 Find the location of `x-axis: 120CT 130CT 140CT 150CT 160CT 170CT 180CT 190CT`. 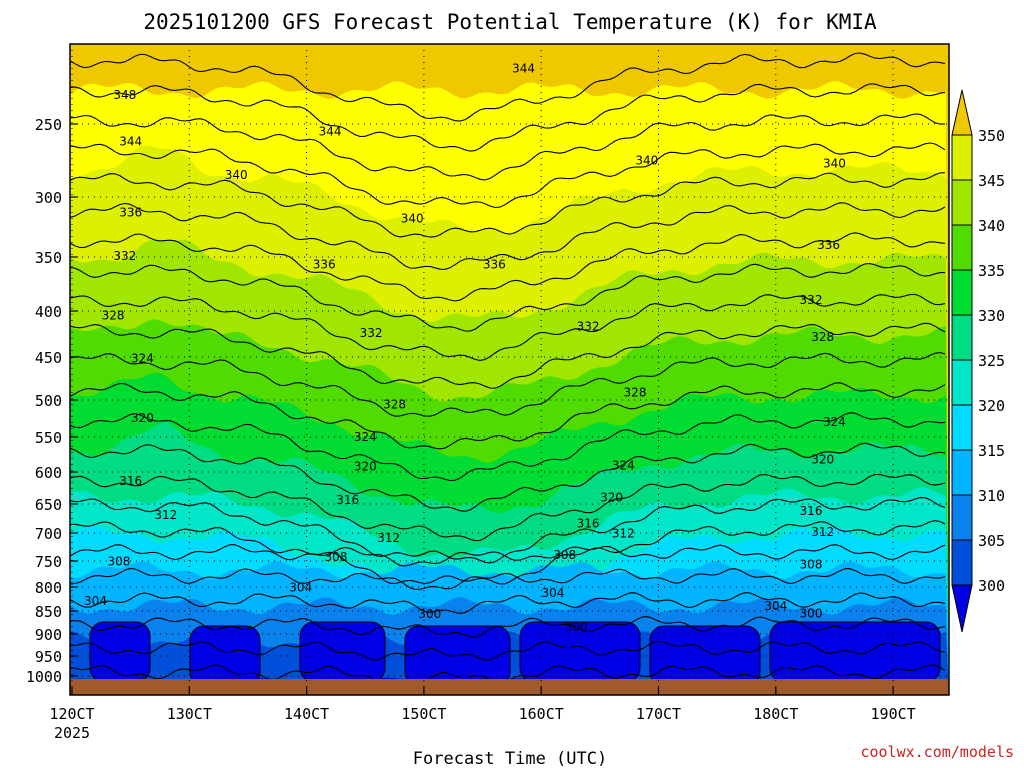

x-axis: 120CT 130CT 140CT 150CT 160CT 170CT 180CT 190CT is located at coordinates (482, 705).